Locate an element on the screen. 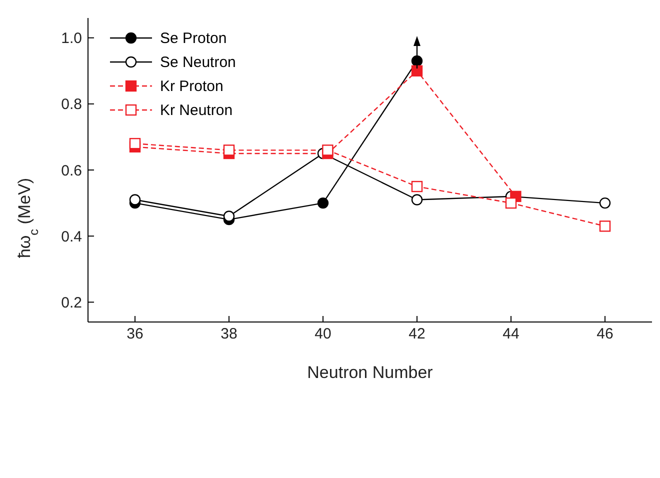  legend-label: Se Neutron is located at coordinates (198, 62).